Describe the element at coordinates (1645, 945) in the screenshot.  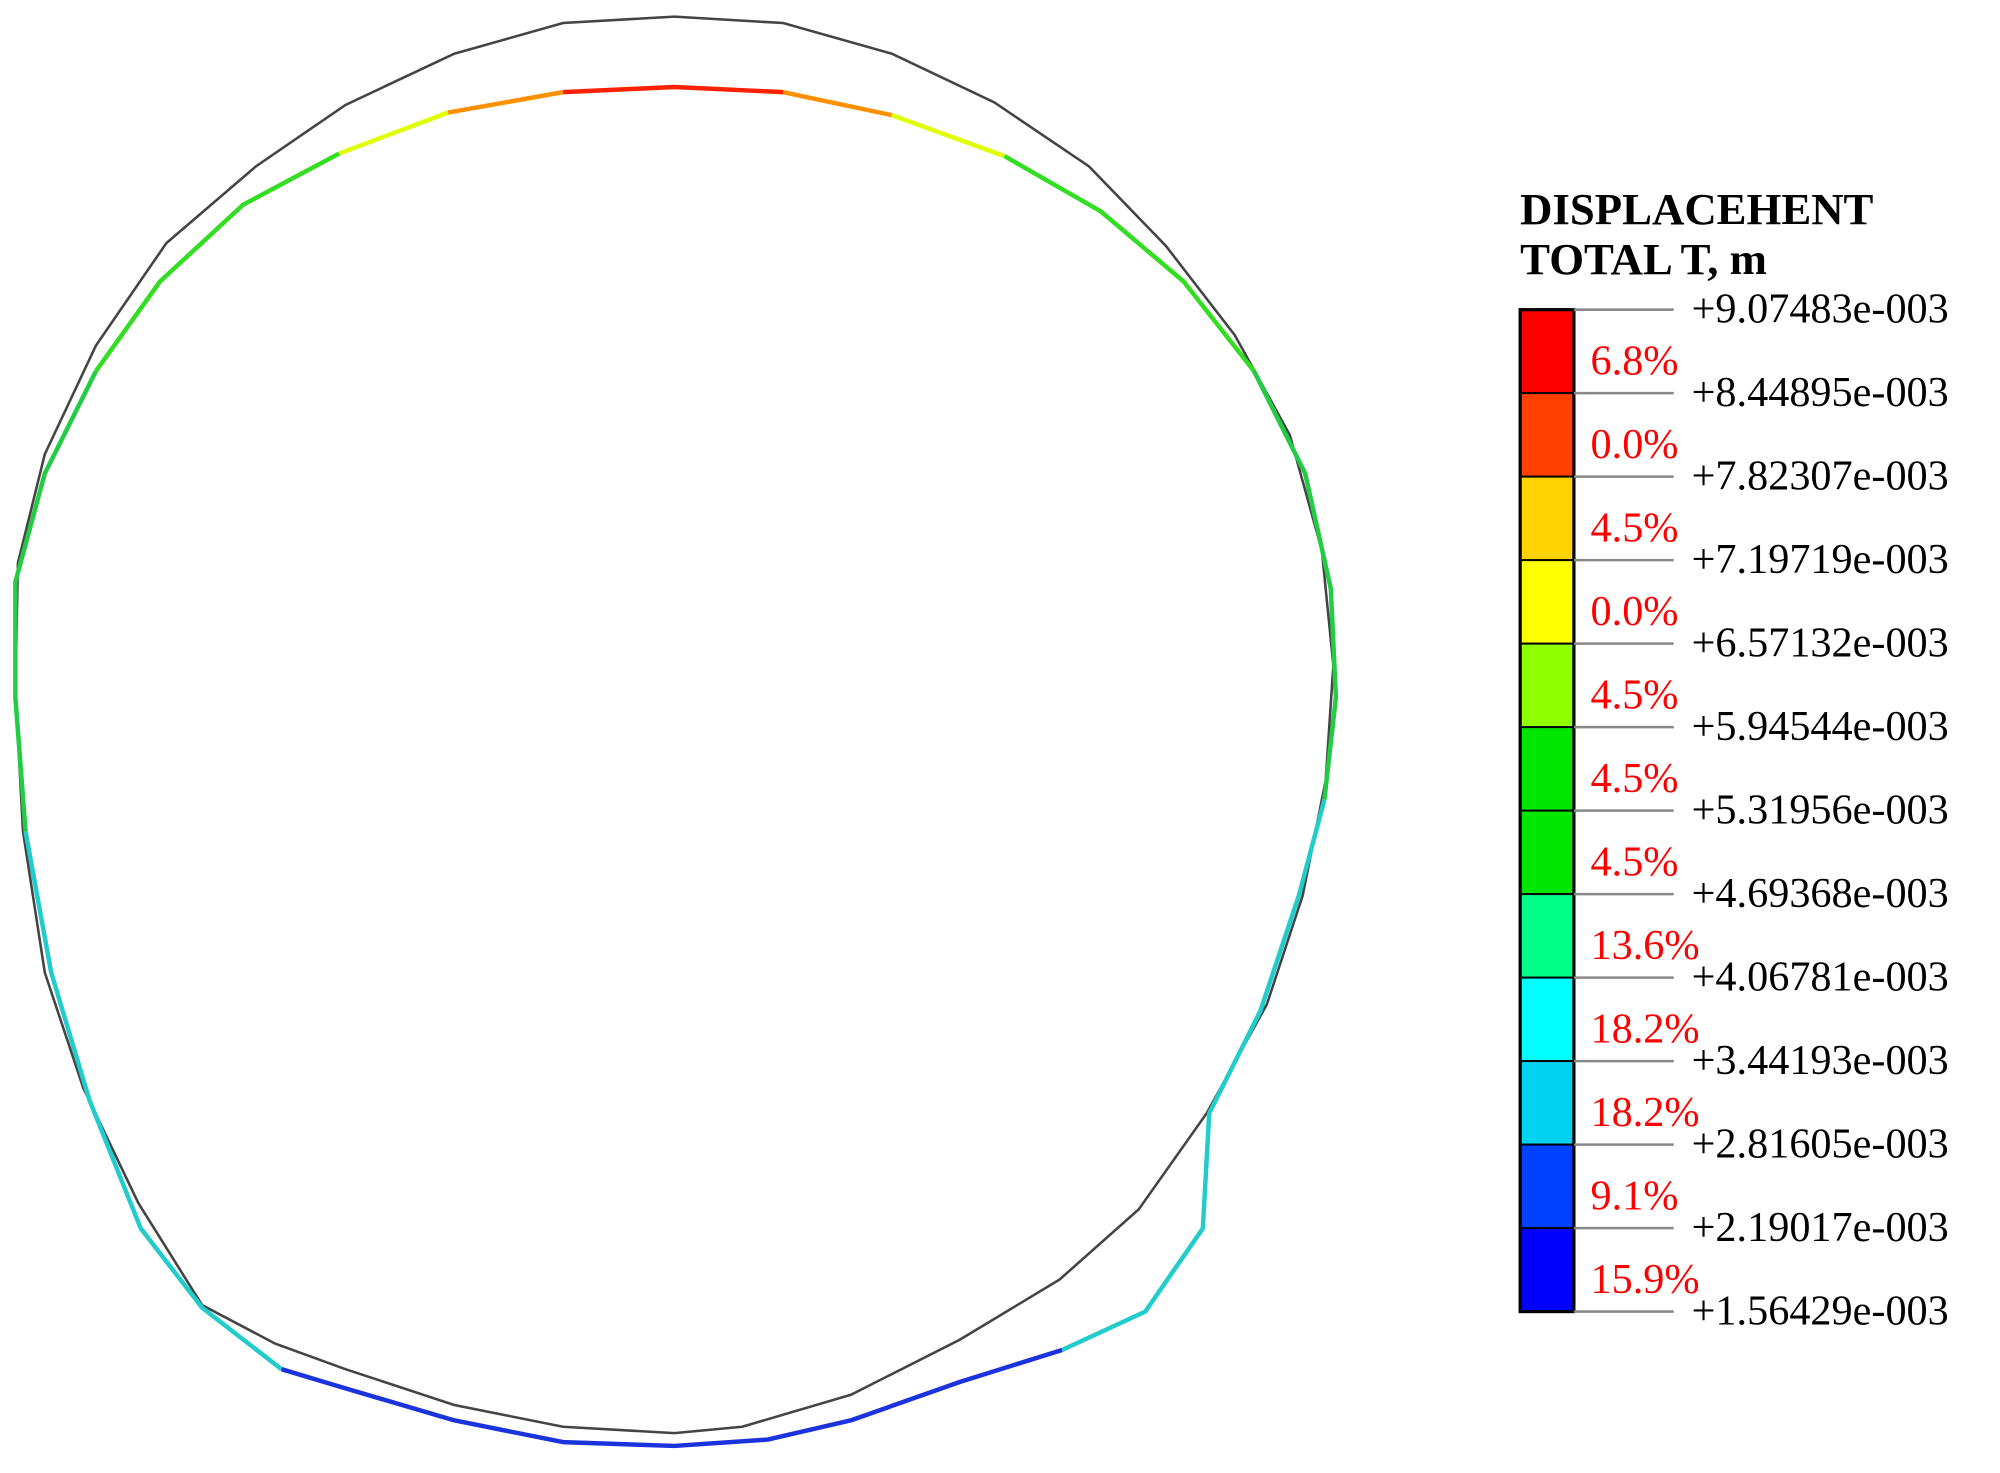
I see `band-percent: 13.6%` at that location.